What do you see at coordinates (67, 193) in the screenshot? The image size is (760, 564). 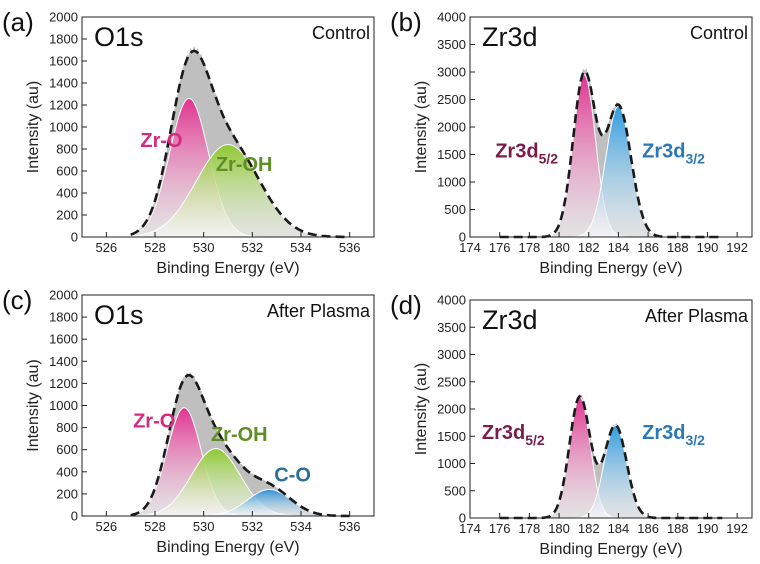 I see `y-tick-label: 400` at bounding box center [67, 193].